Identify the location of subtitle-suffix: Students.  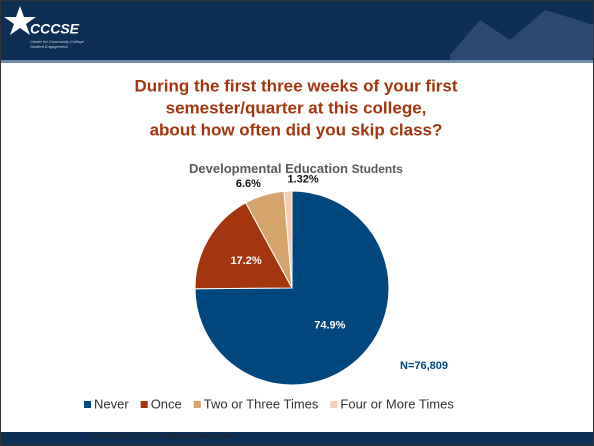
(378, 169).